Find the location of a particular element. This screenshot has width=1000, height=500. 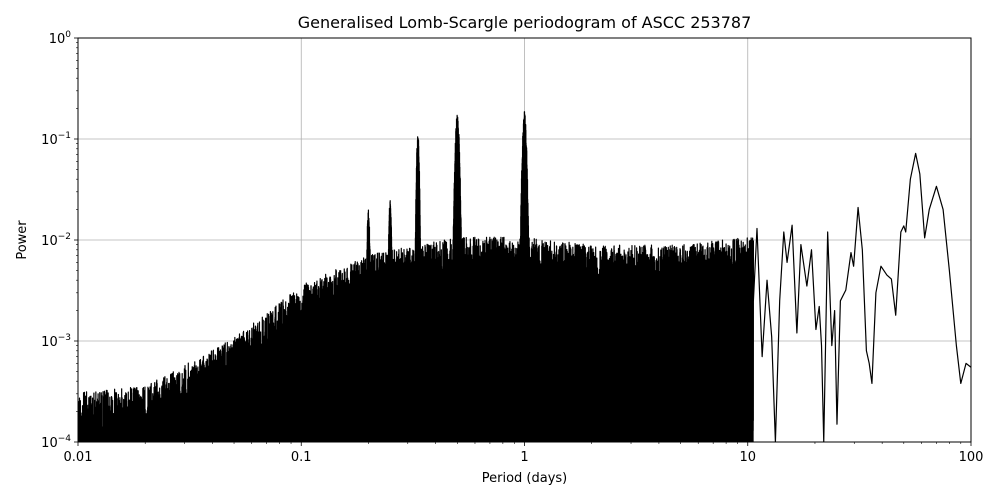

x-tick-label: 0.01 is located at coordinates (78, 457).